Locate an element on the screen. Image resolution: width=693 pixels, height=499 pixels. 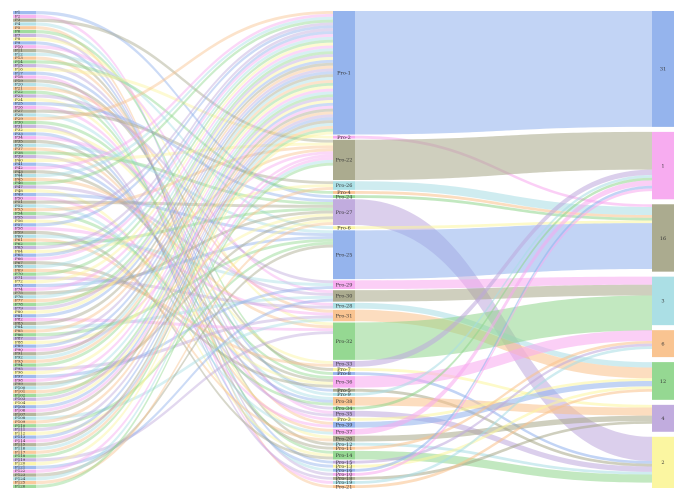
source-label: P58 is located at coordinates (19, 228).